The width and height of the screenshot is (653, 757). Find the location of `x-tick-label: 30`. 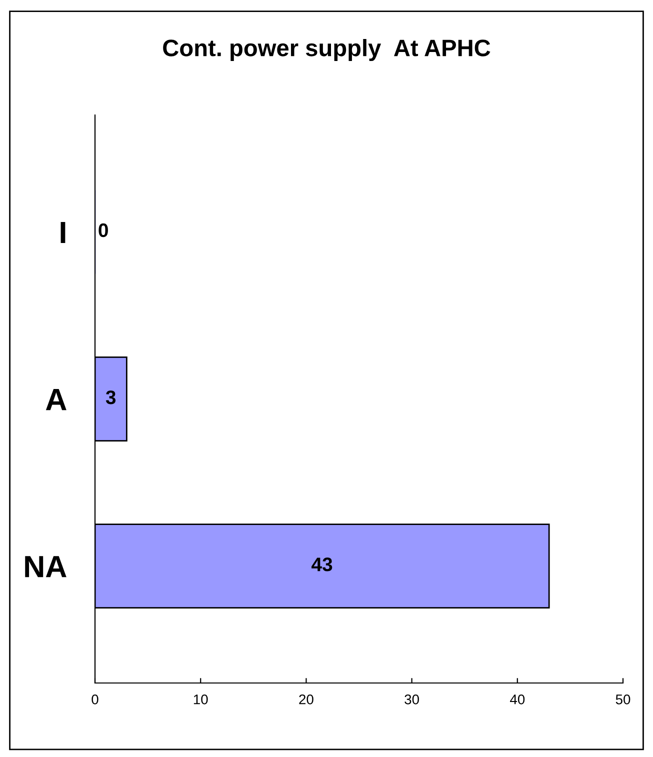

x-tick-label: 30 is located at coordinates (411, 699).